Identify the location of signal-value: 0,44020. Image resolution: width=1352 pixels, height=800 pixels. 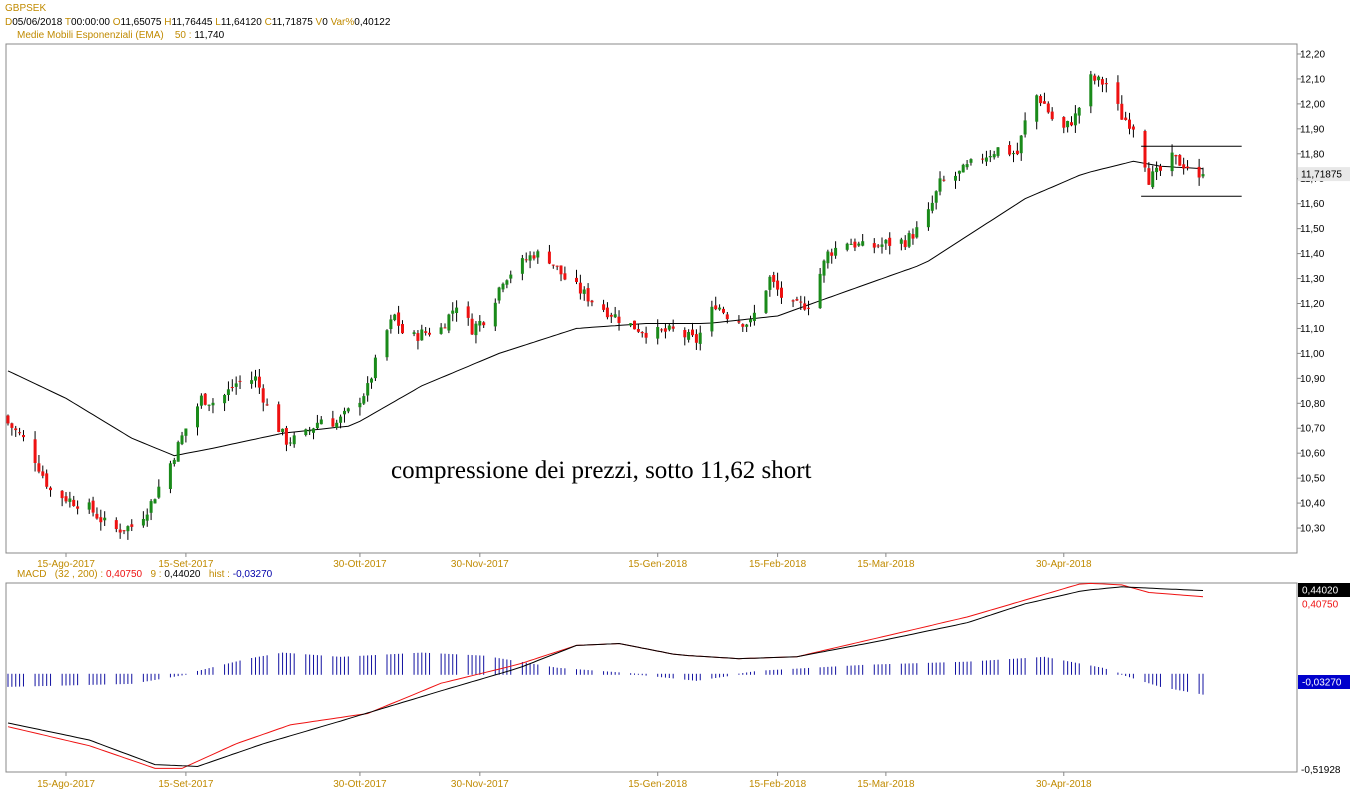
(182, 574).